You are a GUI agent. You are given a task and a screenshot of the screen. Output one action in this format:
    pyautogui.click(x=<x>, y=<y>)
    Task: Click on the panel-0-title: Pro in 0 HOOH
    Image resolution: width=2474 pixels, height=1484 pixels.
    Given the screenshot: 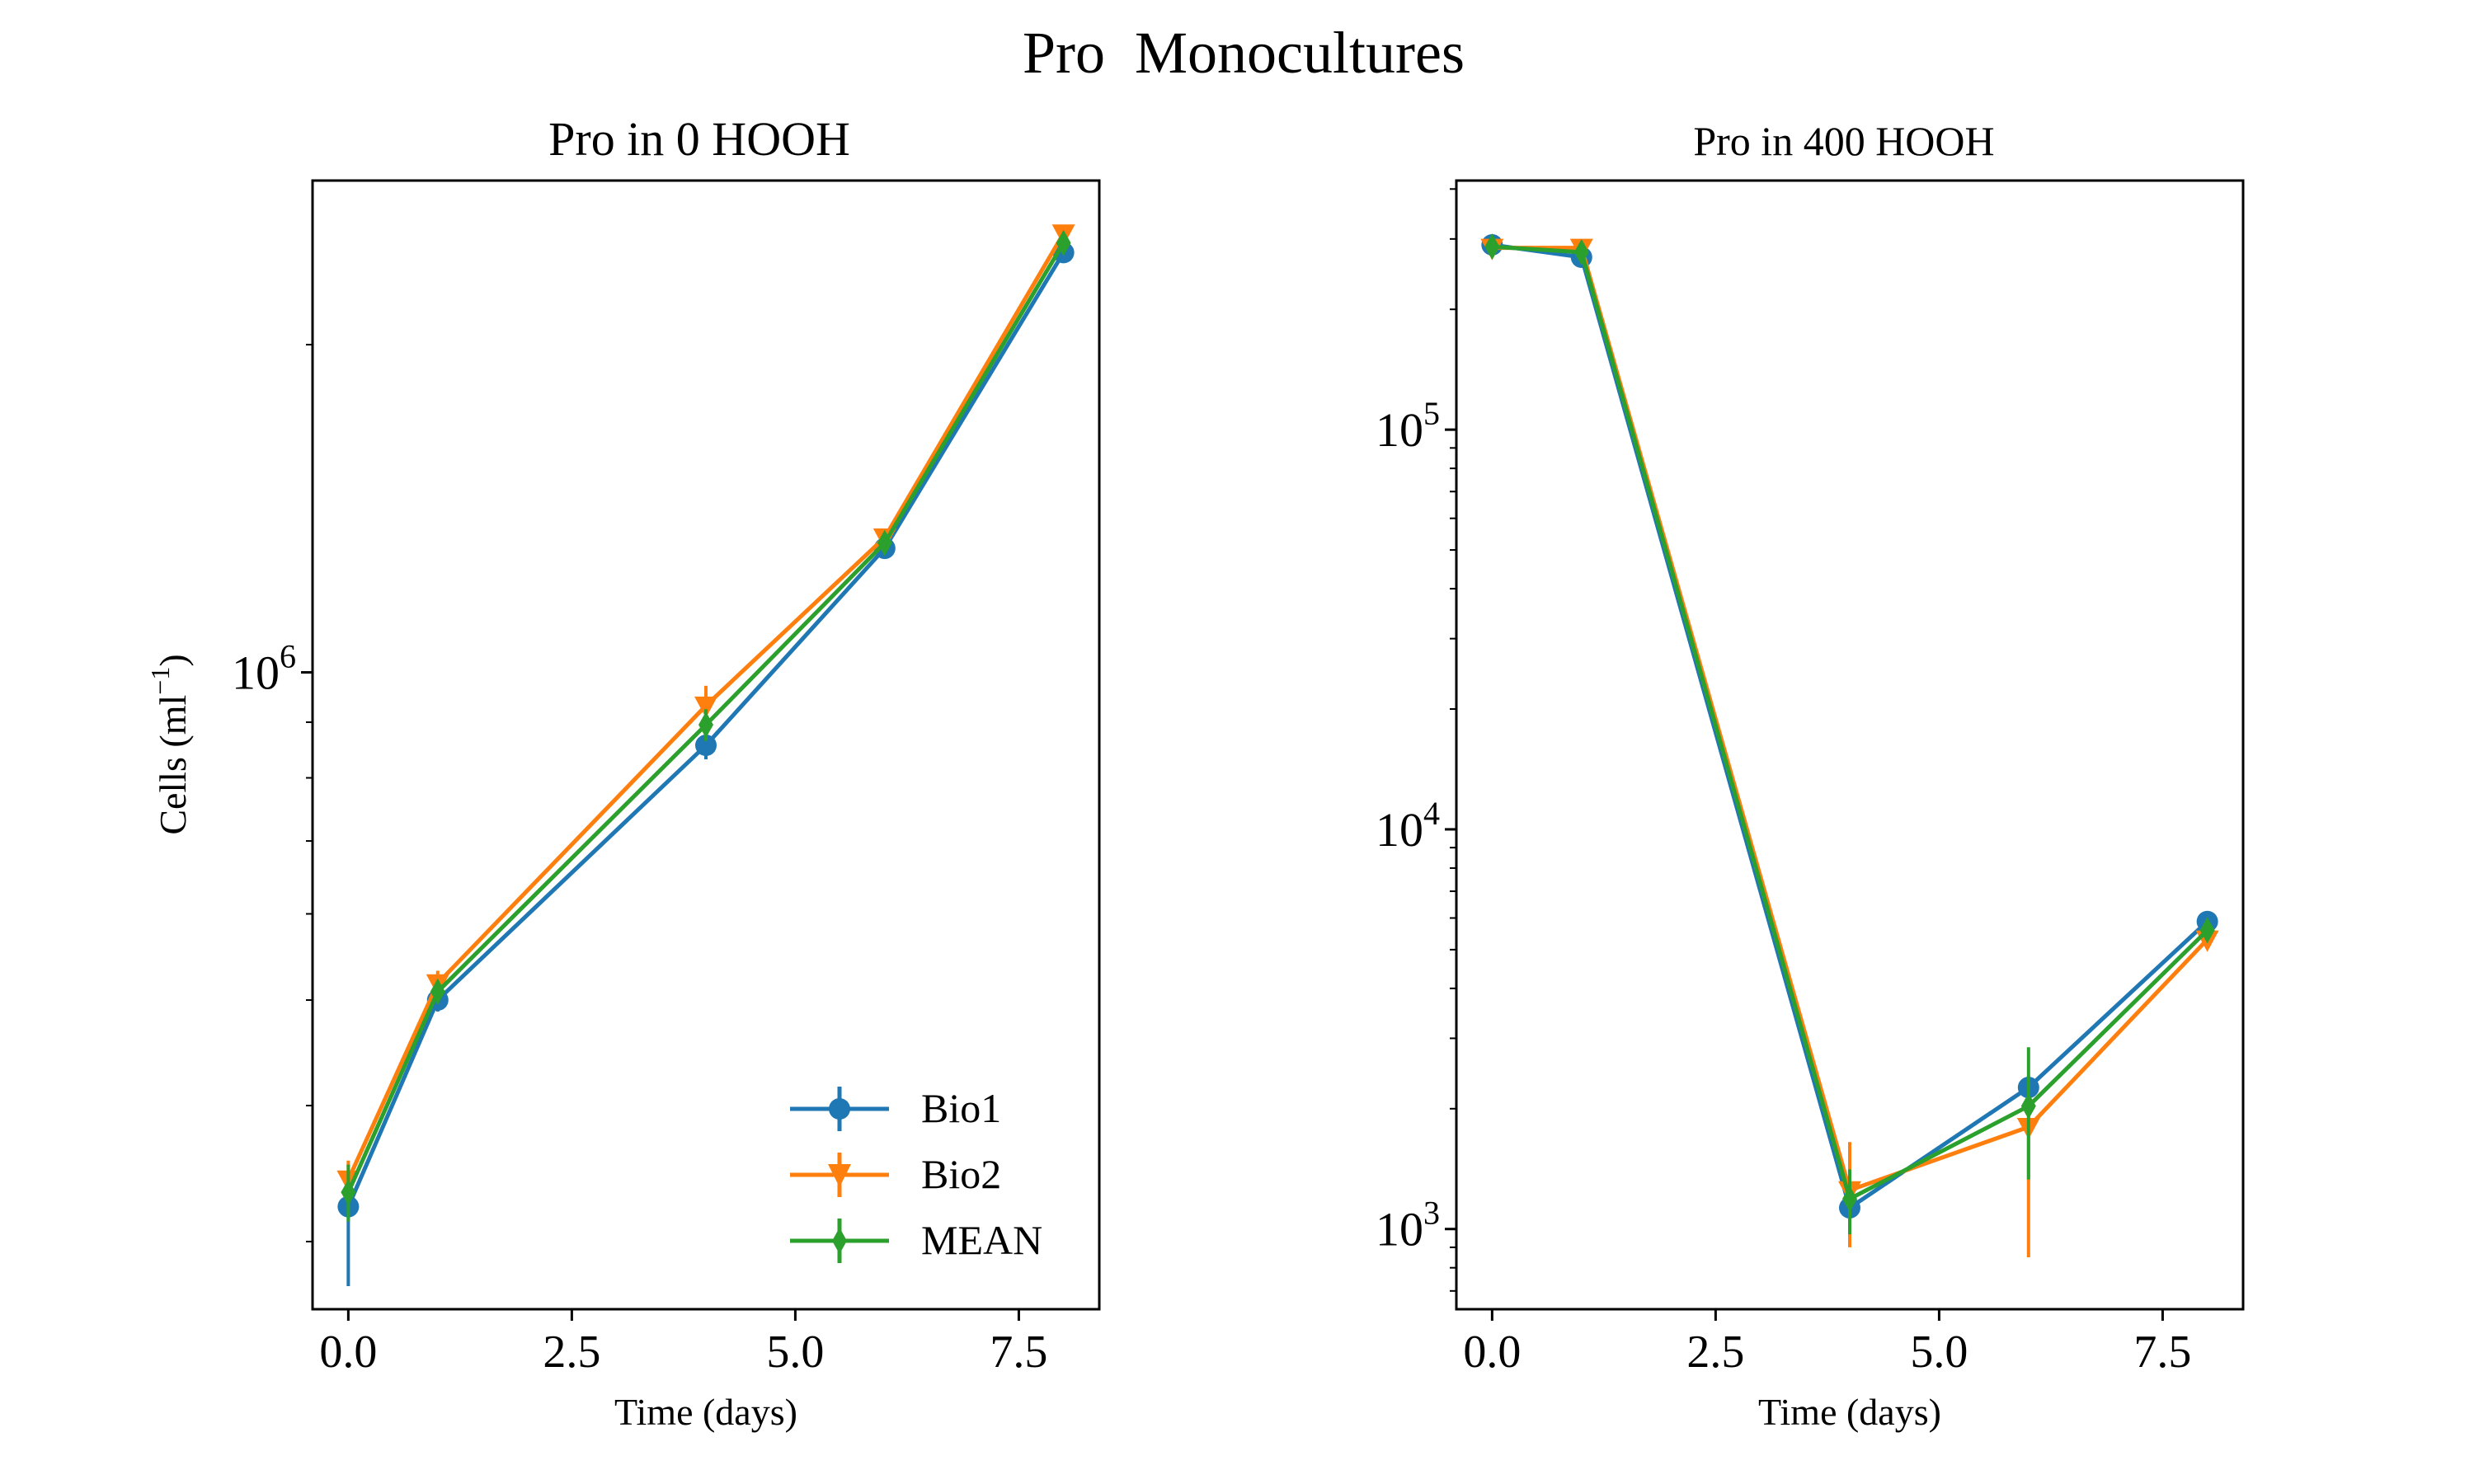 What is the action you would take?
    pyautogui.click(x=699, y=139)
    